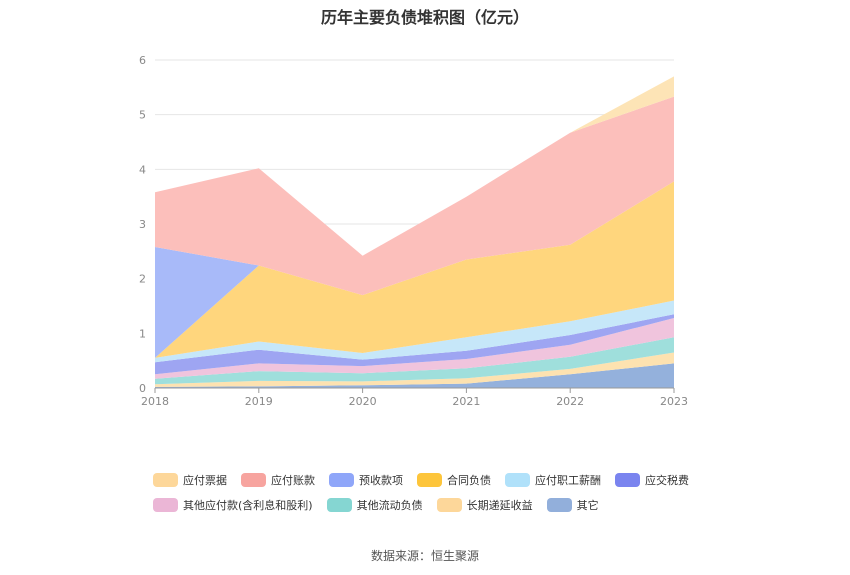  What do you see at coordinates (155, 401) in the screenshot?
I see `x-tick-label: 2018` at bounding box center [155, 401].